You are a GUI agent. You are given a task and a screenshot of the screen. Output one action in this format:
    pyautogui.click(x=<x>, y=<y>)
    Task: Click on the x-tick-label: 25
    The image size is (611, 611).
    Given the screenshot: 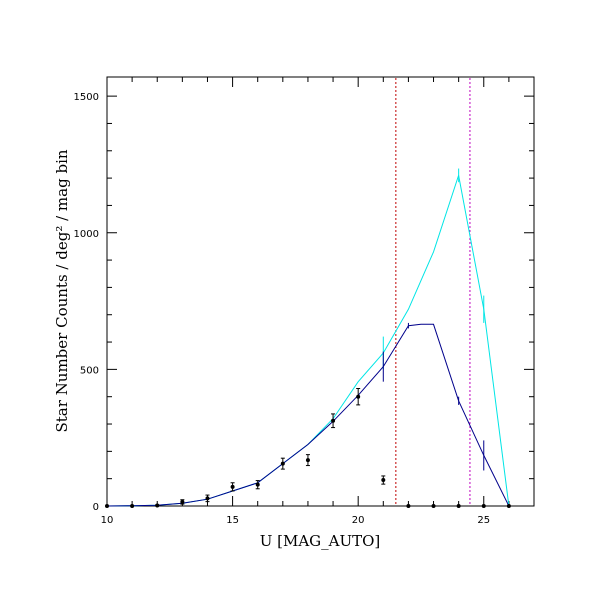 What is the action you would take?
    pyautogui.click(x=483, y=520)
    